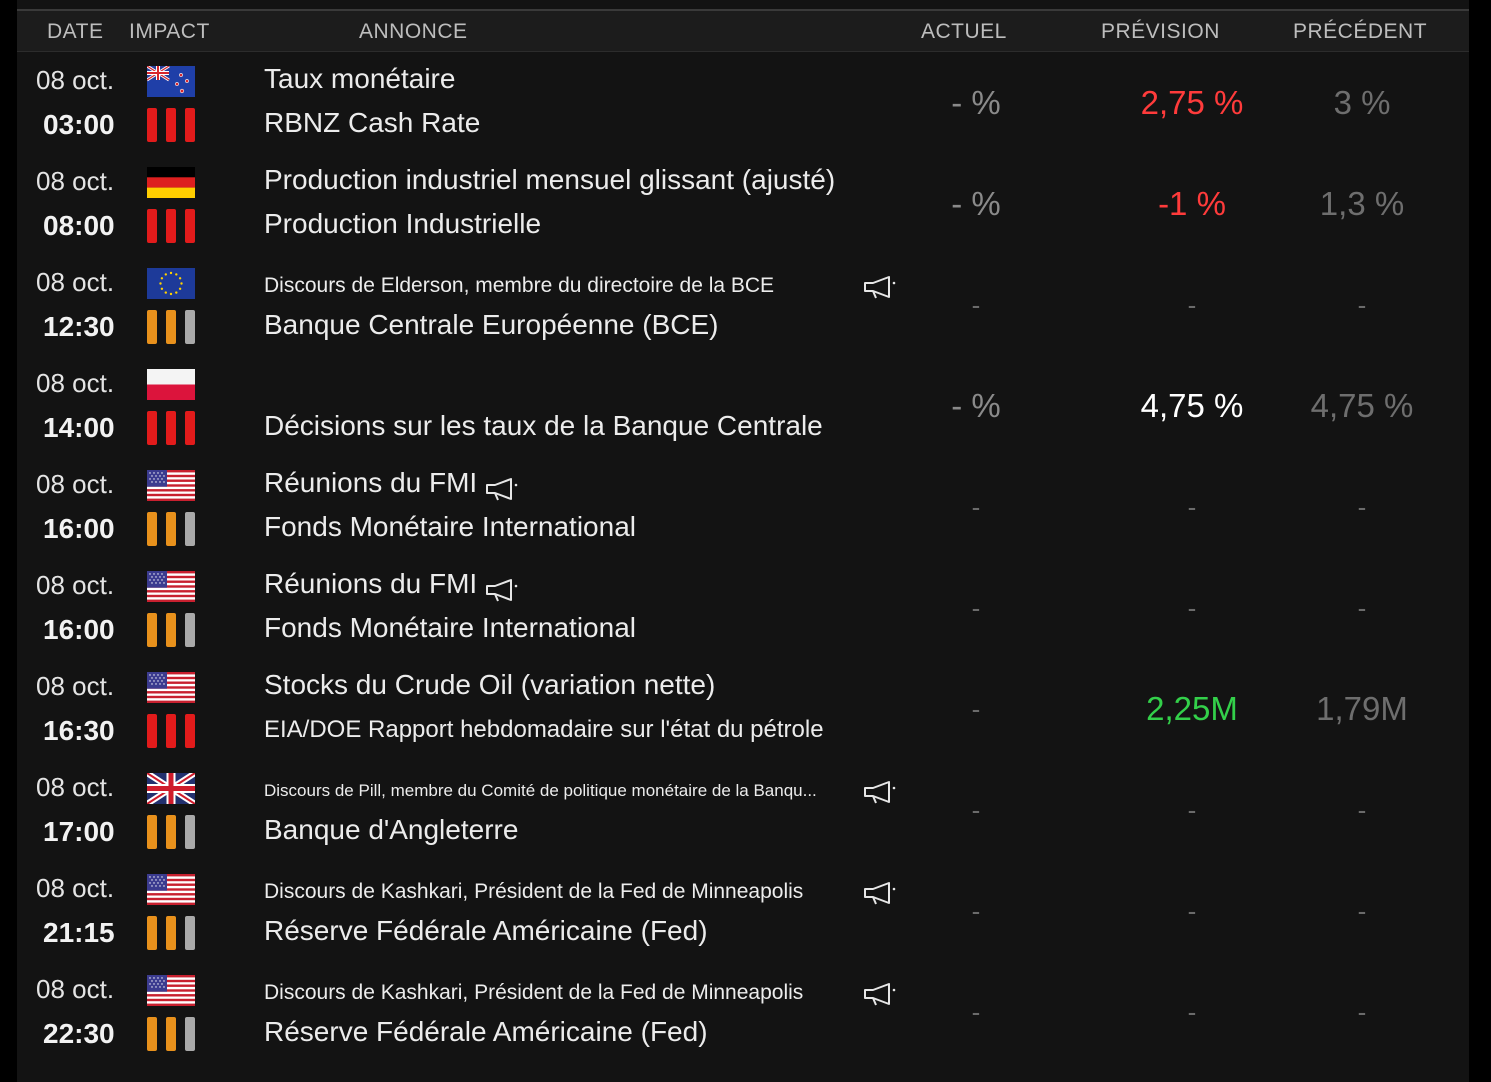 Image resolution: width=1491 pixels, height=1082 pixels. Describe the element at coordinates (79, 427) in the screenshot. I see `event-time: 14:00` at that location.